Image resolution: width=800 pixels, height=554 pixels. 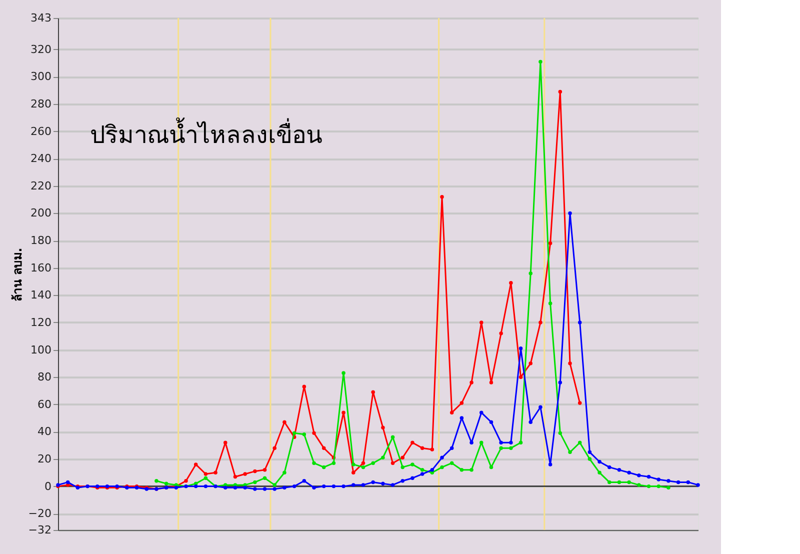 What do you see at coordinates (40, 530) in the screenshot?
I see `y-tick-label: −32` at bounding box center [40, 530].